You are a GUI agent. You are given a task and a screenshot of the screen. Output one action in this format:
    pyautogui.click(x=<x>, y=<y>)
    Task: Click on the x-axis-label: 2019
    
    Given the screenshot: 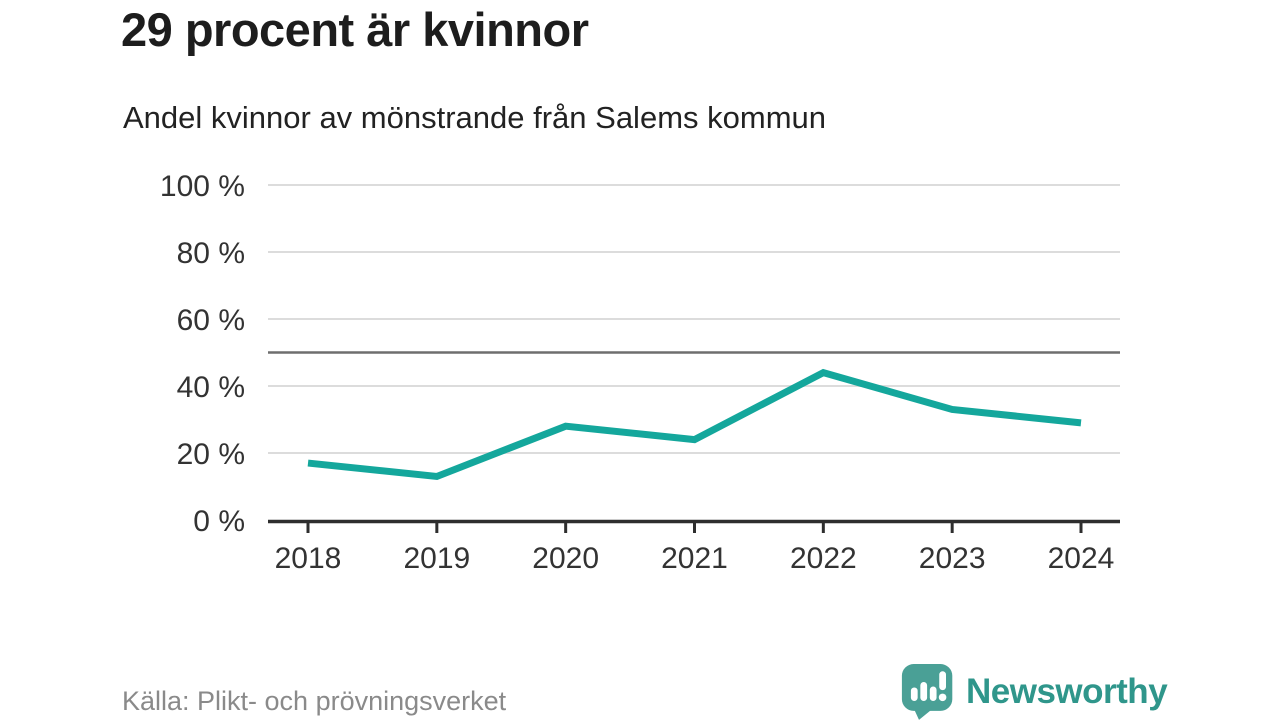 What is the action you would take?
    pyautogui.click(x=436, y=558)
    